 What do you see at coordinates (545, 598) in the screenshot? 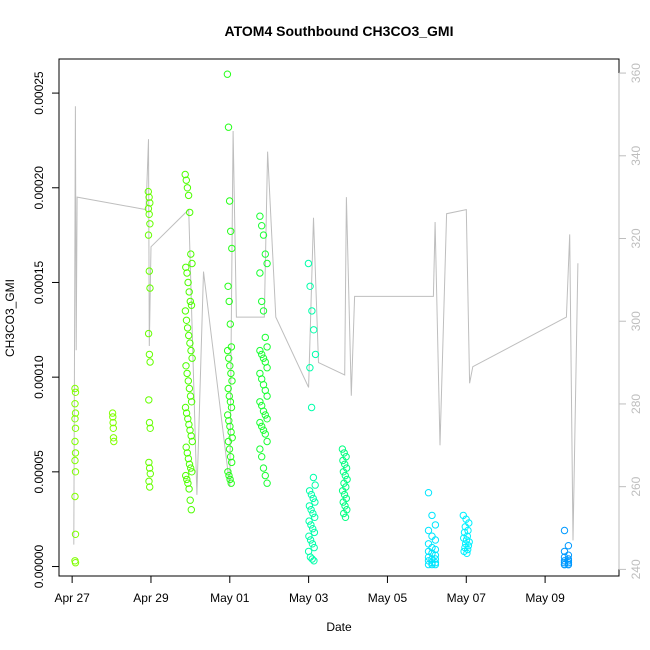
I see `x-tick-label: May 09` at bounding box center [545, 598].